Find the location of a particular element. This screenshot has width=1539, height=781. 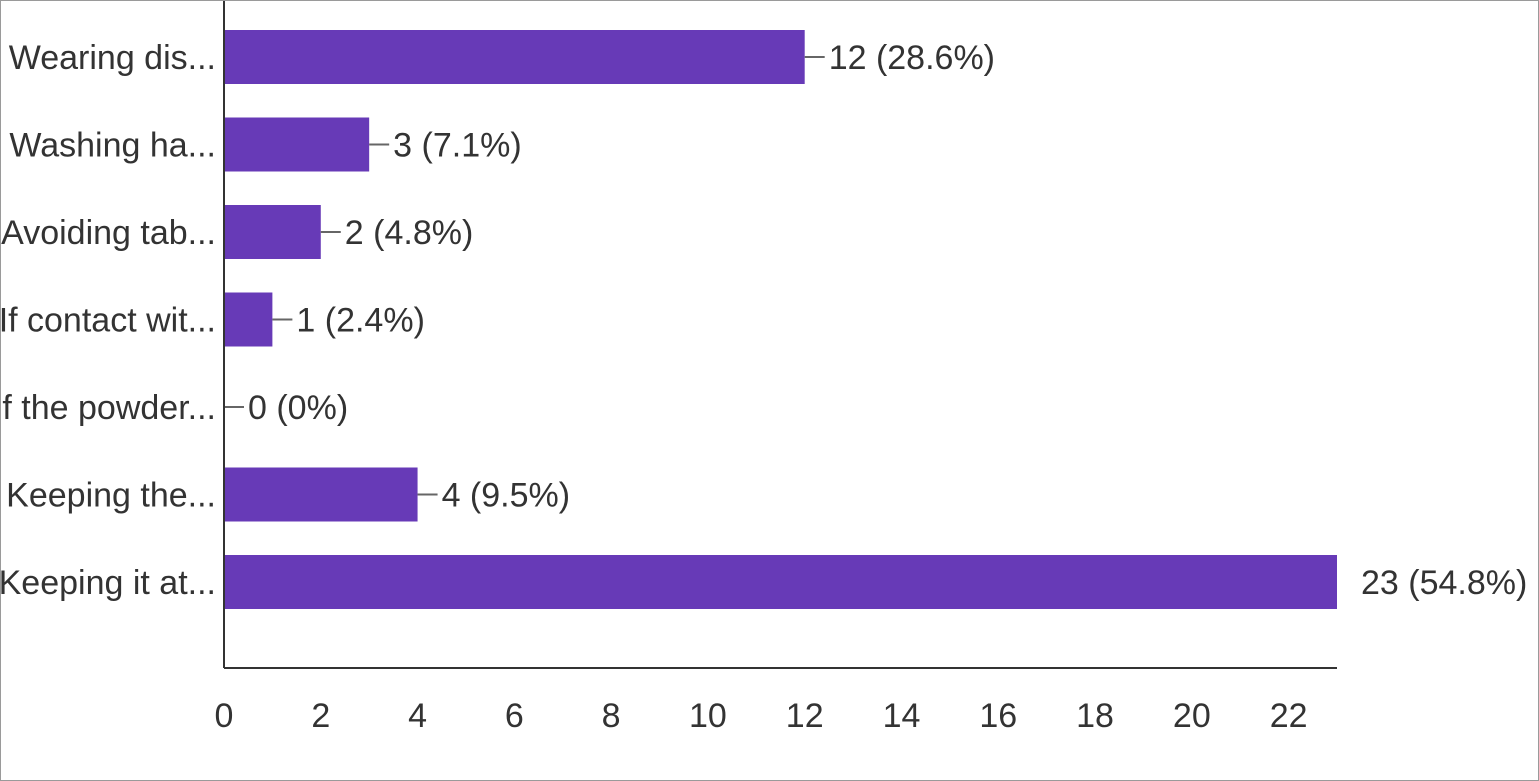

x-tick-label-0: 0 is located at coordinates (224, 716).